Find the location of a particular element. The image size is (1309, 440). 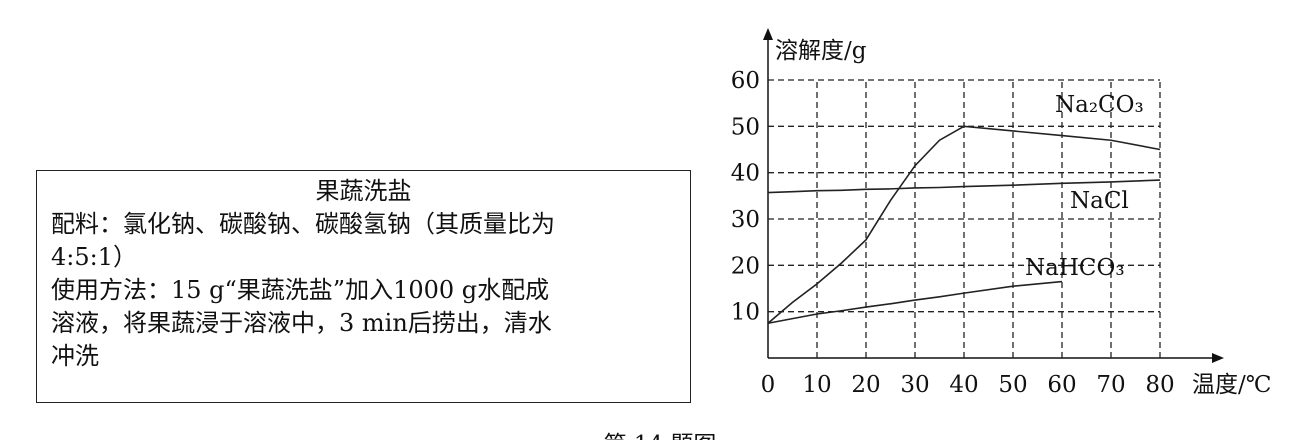

x-axis-label: 温度/℃ is located at coordinates (1231, 385).